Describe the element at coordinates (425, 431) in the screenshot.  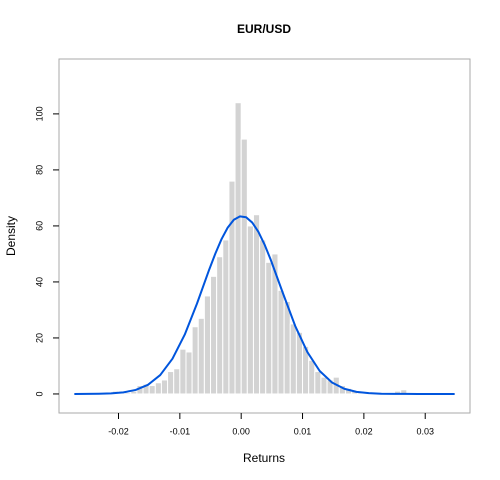
I see `x-tick-label: 0.03` at that location.